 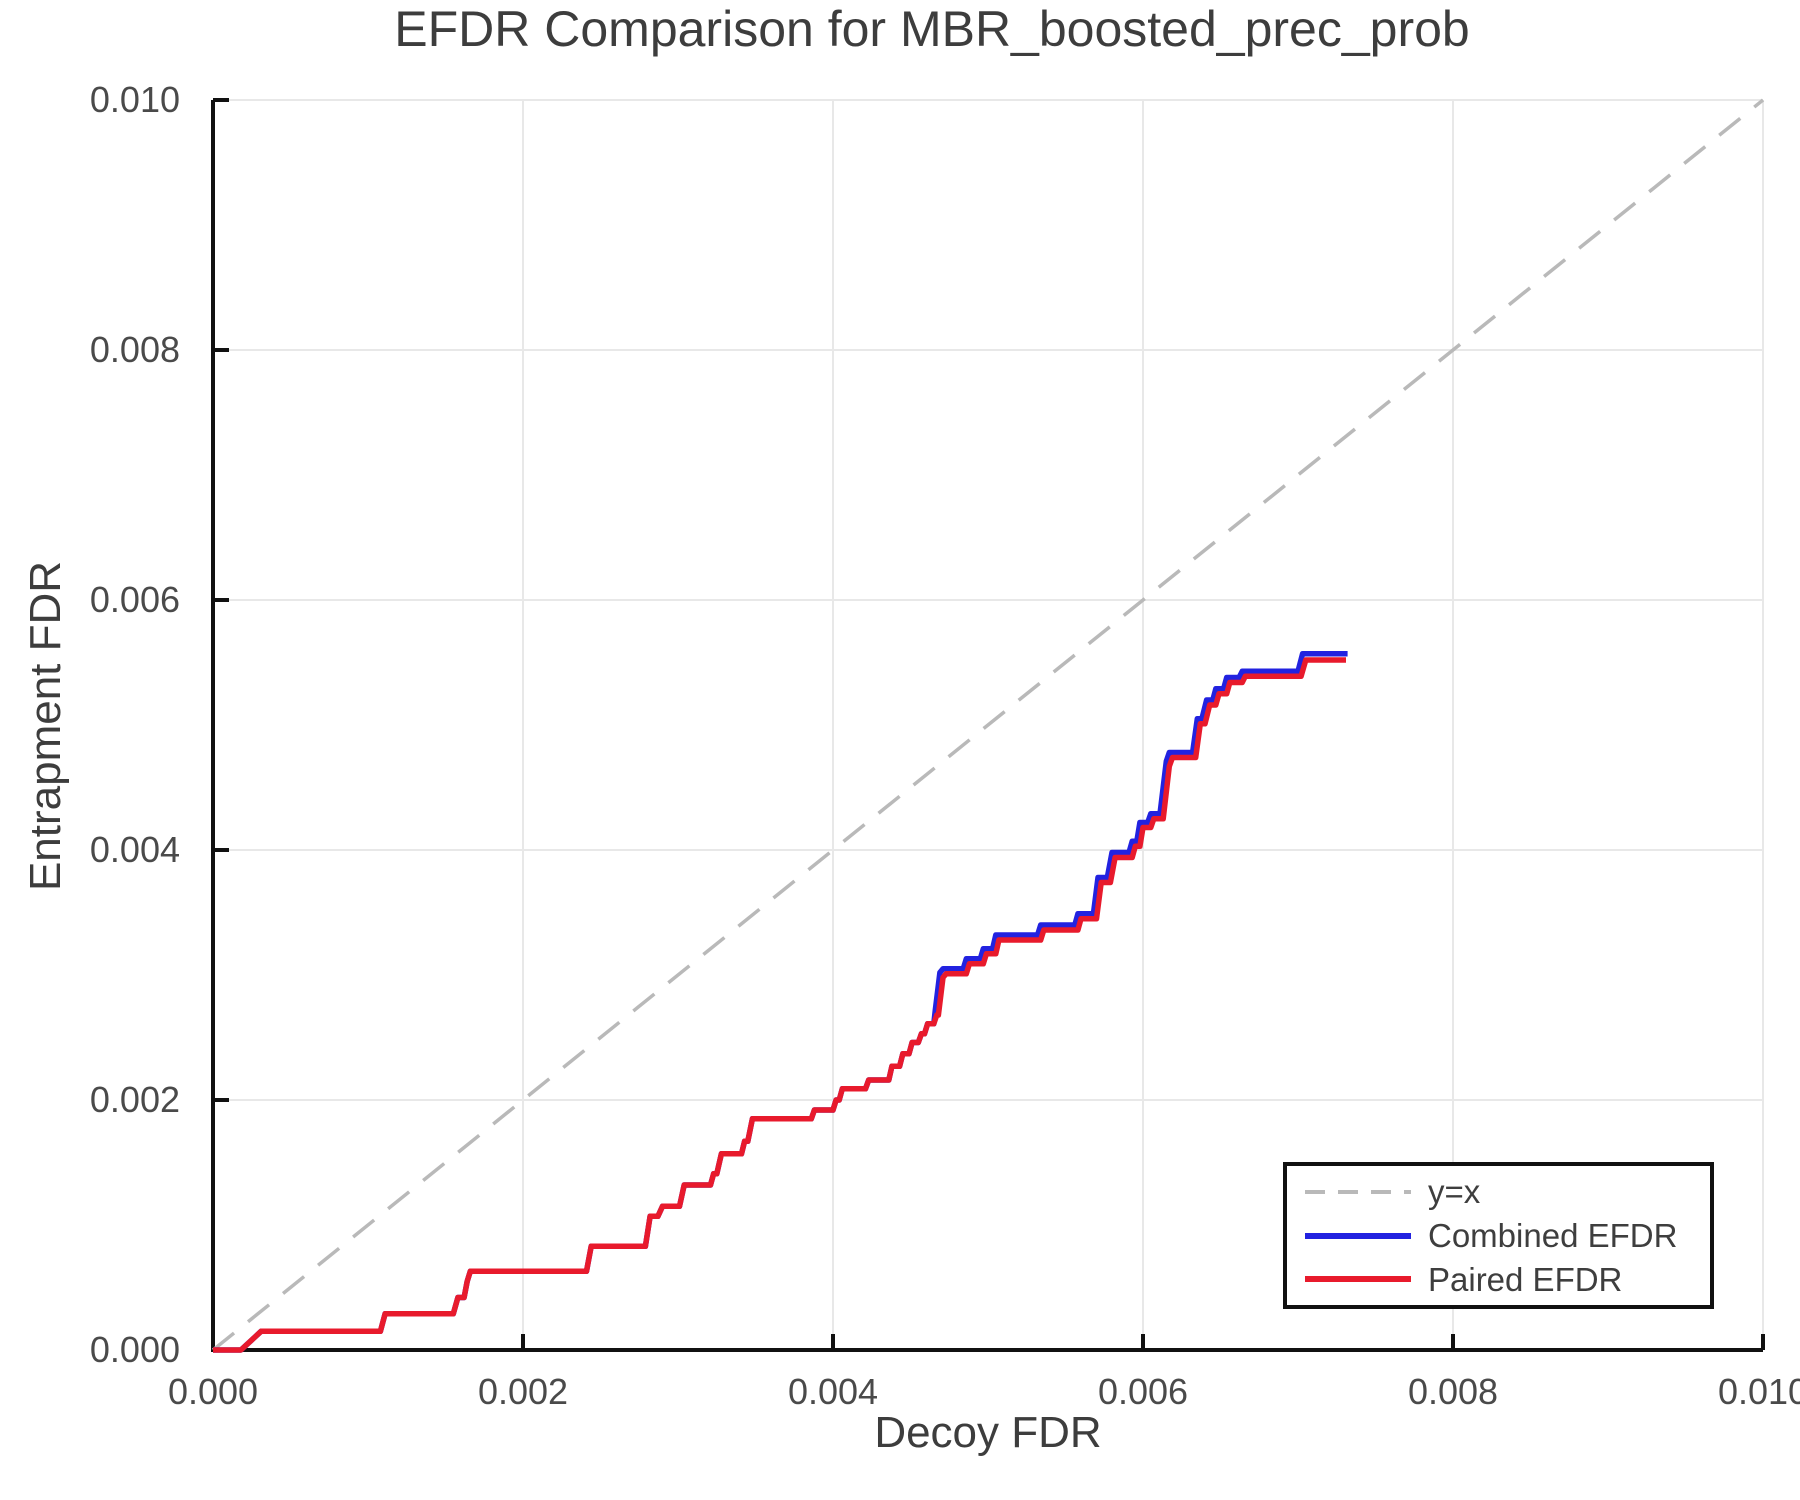 What do you see at coordinates (1453, 1391) in the screenshot?
I see `x-tick-label: 0.008` at bounding box center [1453, 1391].